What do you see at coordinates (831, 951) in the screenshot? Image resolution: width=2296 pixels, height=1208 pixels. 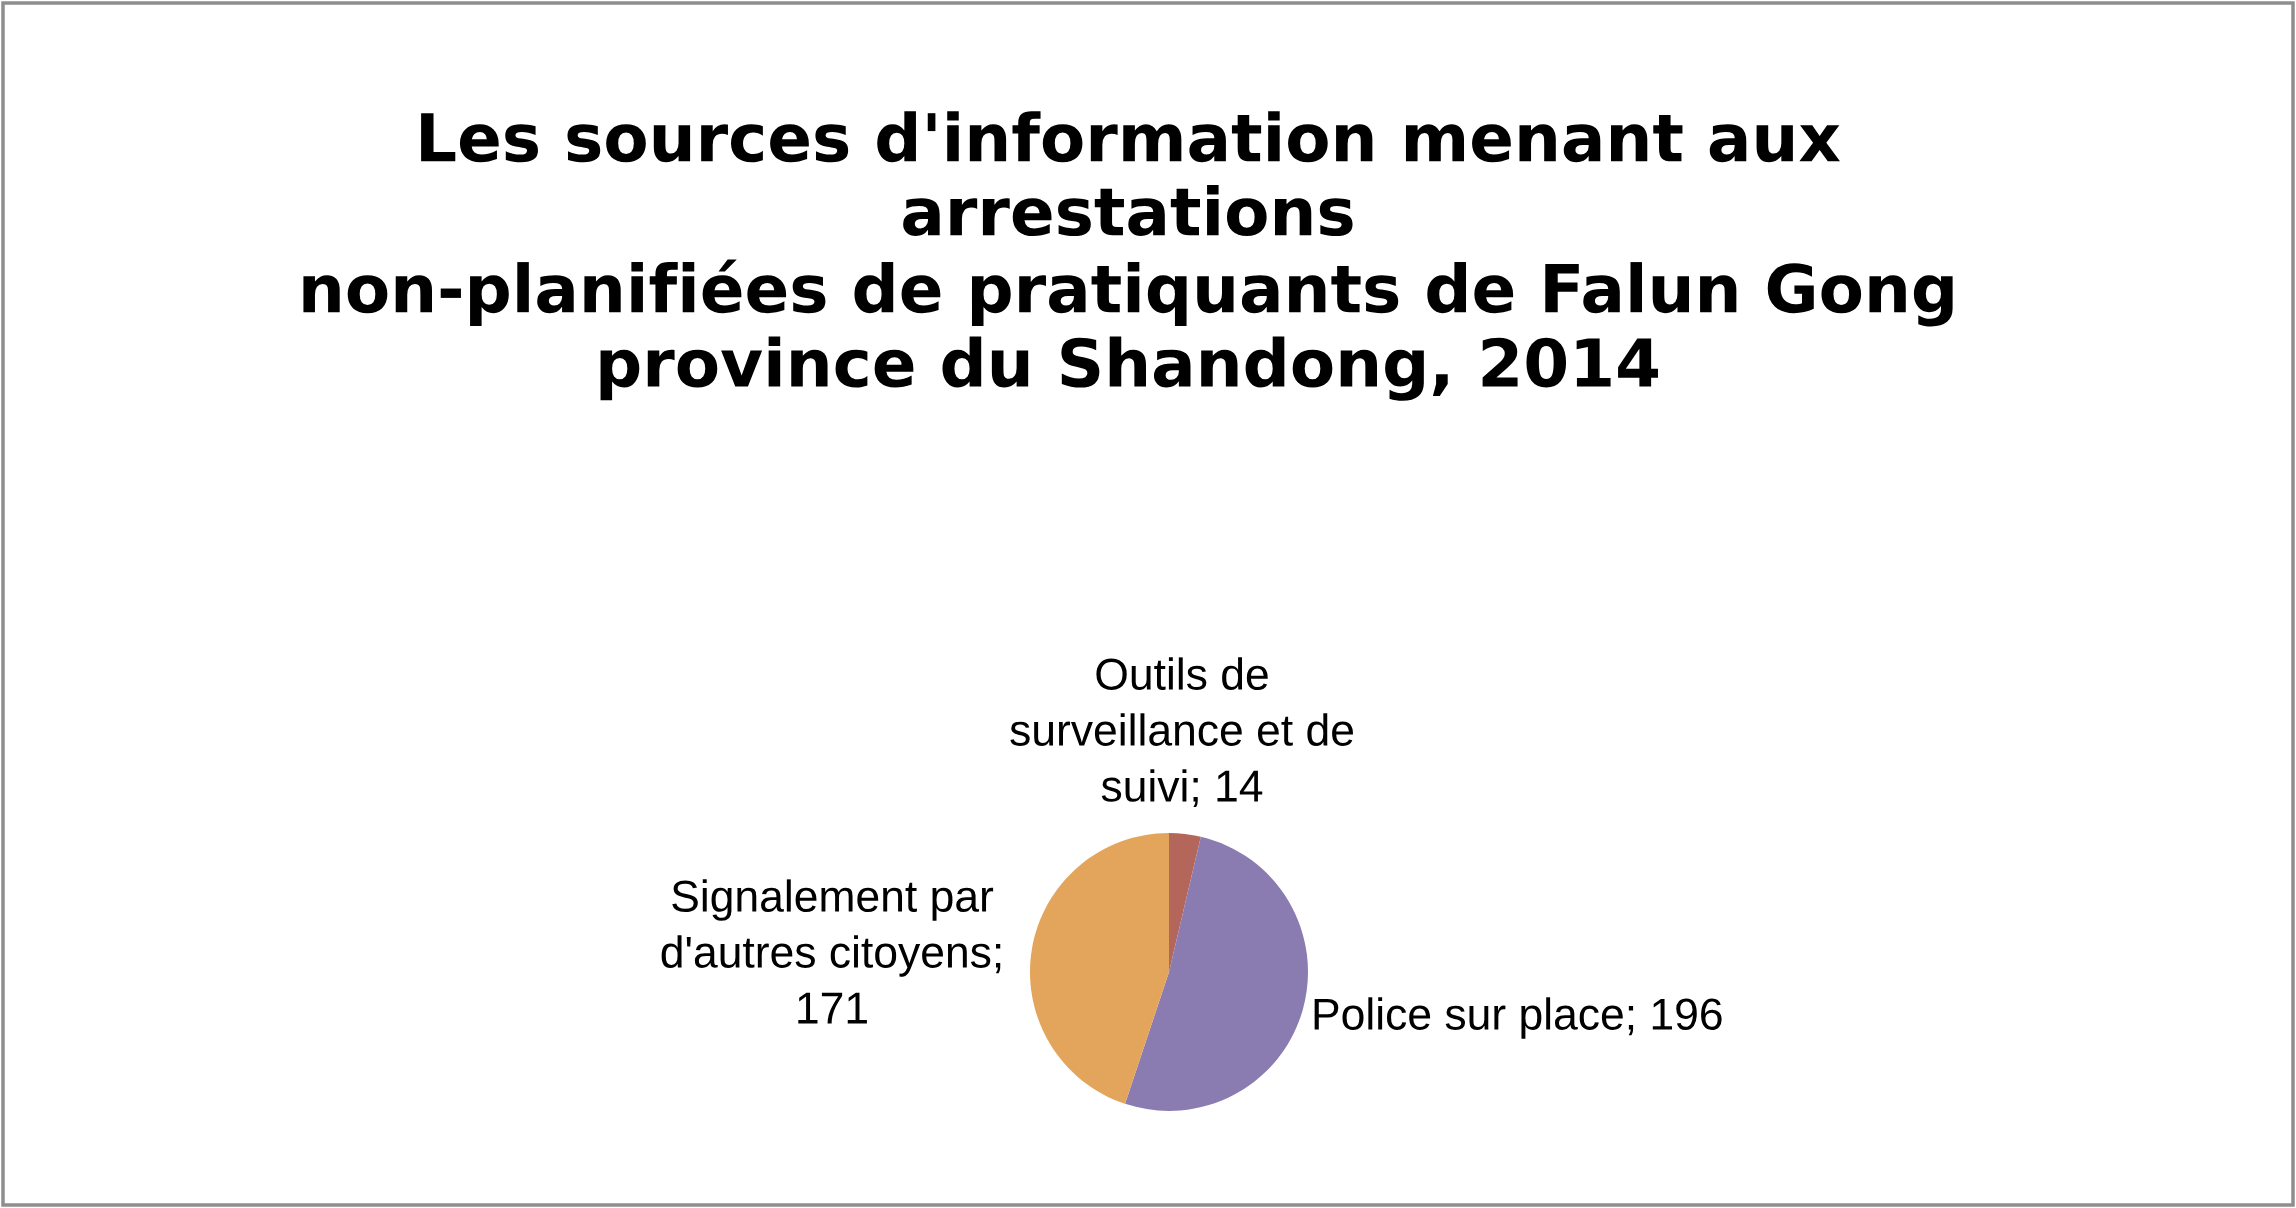 I see `slice-label: Signalement par d'autres citoyens; 171` at bounding box center [831, 951].